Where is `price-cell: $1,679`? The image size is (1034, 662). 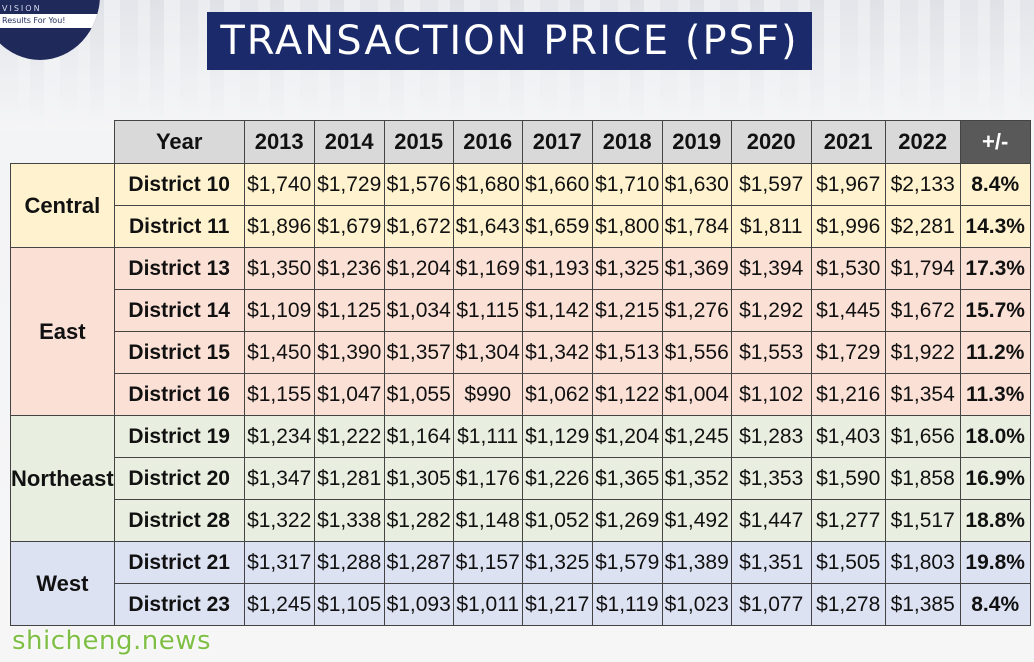
price-cell: $1,679 is located at coordinates (349, 226).